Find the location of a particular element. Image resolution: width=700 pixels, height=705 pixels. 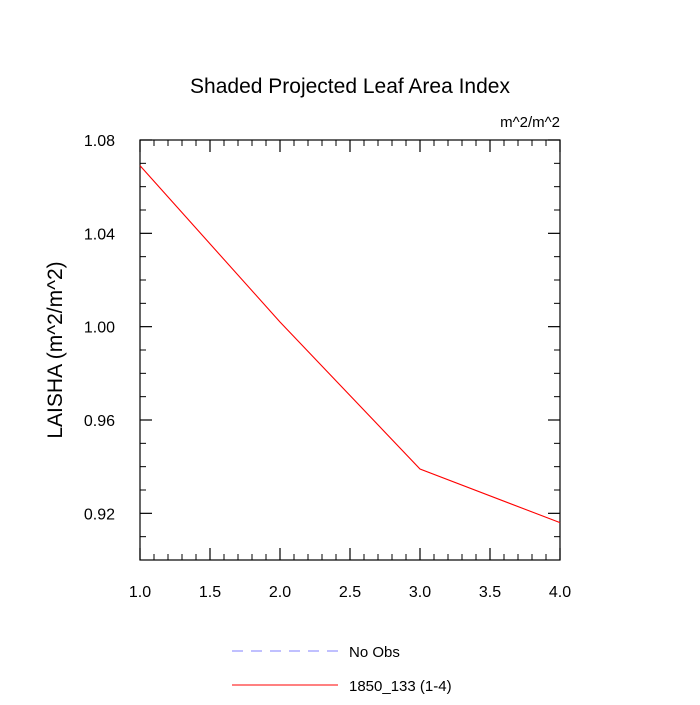

x-tick-label: 1.0 is located at coordinates (140, 592).